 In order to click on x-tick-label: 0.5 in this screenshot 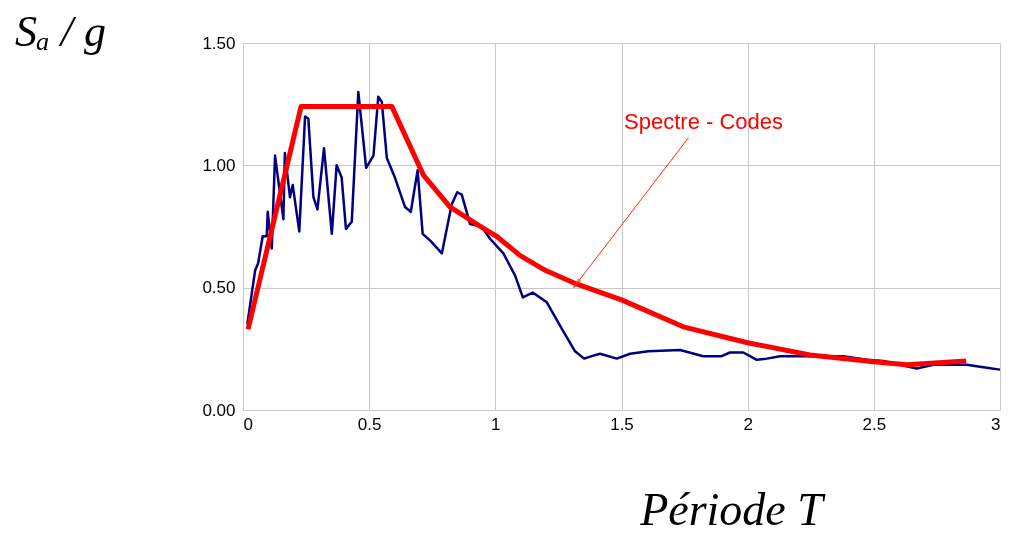, I will do `click(369, 424)`.